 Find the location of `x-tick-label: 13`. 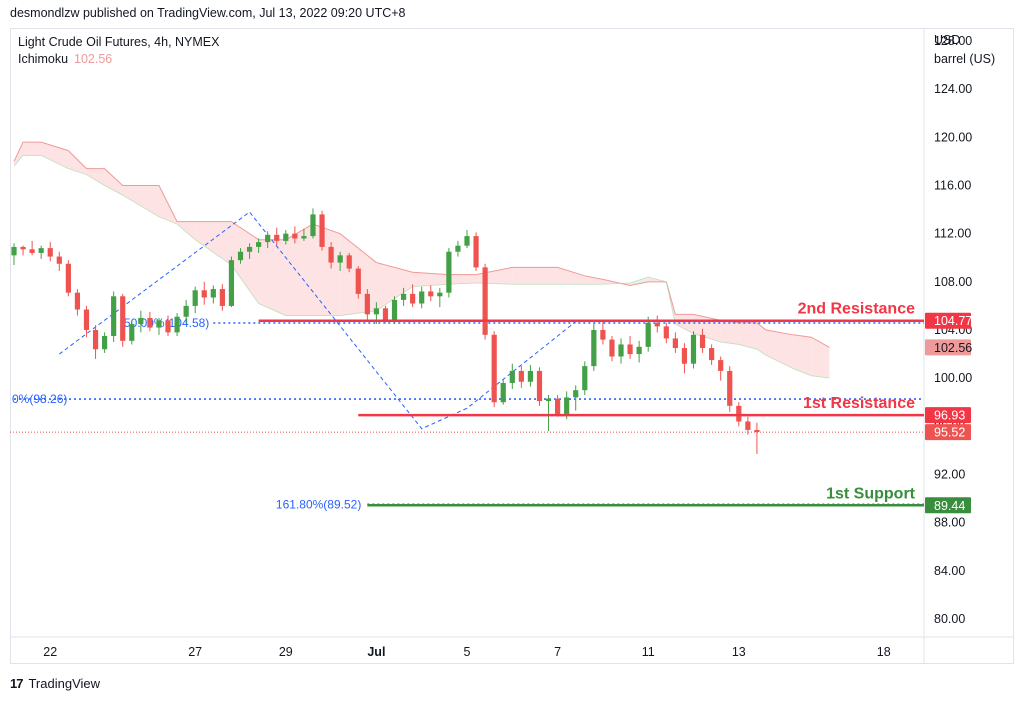

x-tick-label: 13 is located at coordinates (739, 652).